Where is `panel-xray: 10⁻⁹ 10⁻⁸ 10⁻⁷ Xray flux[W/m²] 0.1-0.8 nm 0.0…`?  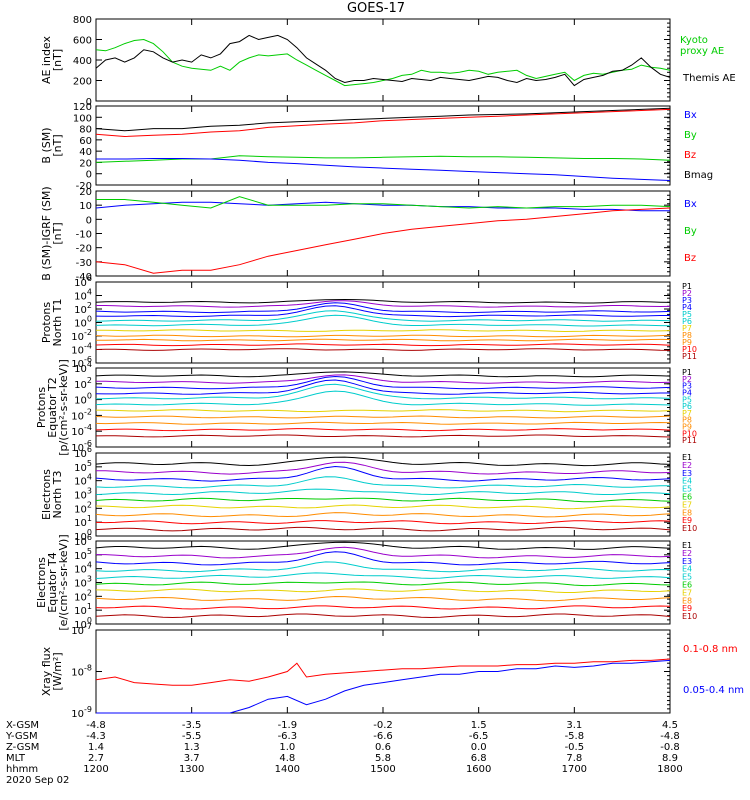
panel-xray: 10⁻⁹ 10⁻⁸ 10⁻⁷ Xray flux[W/m²] 0.1-0.8 nm 0.0… is located at coordinates (392, 671).